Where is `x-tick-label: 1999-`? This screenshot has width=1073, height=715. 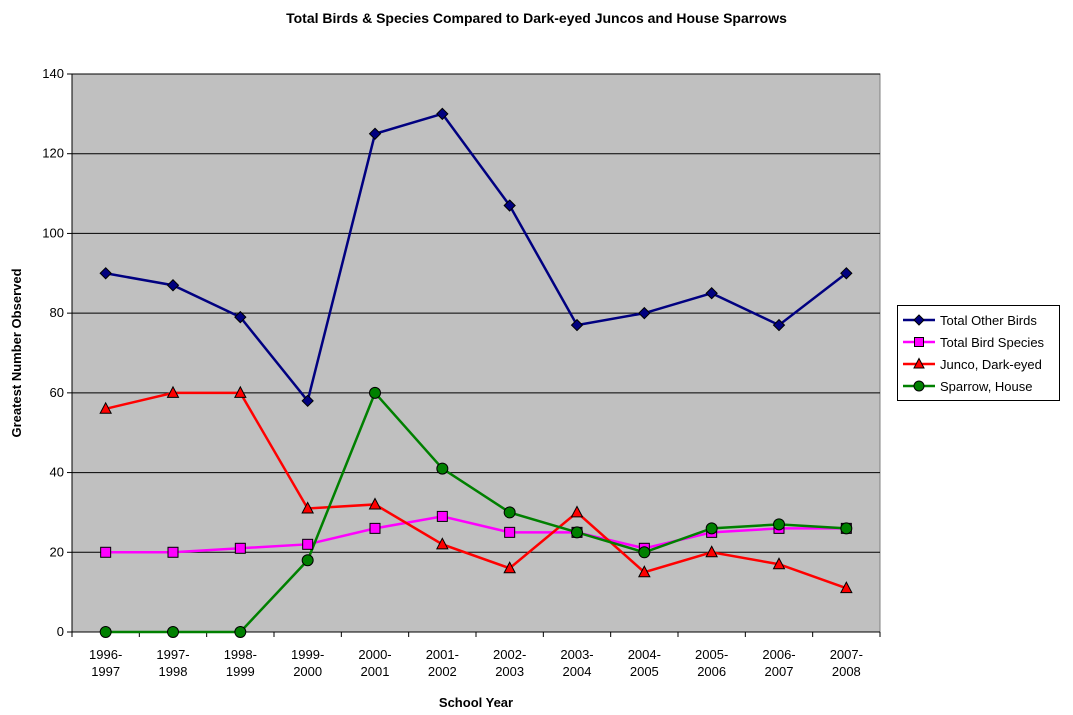
x-tick-label: 1999- is located at coordinates (307, 654).